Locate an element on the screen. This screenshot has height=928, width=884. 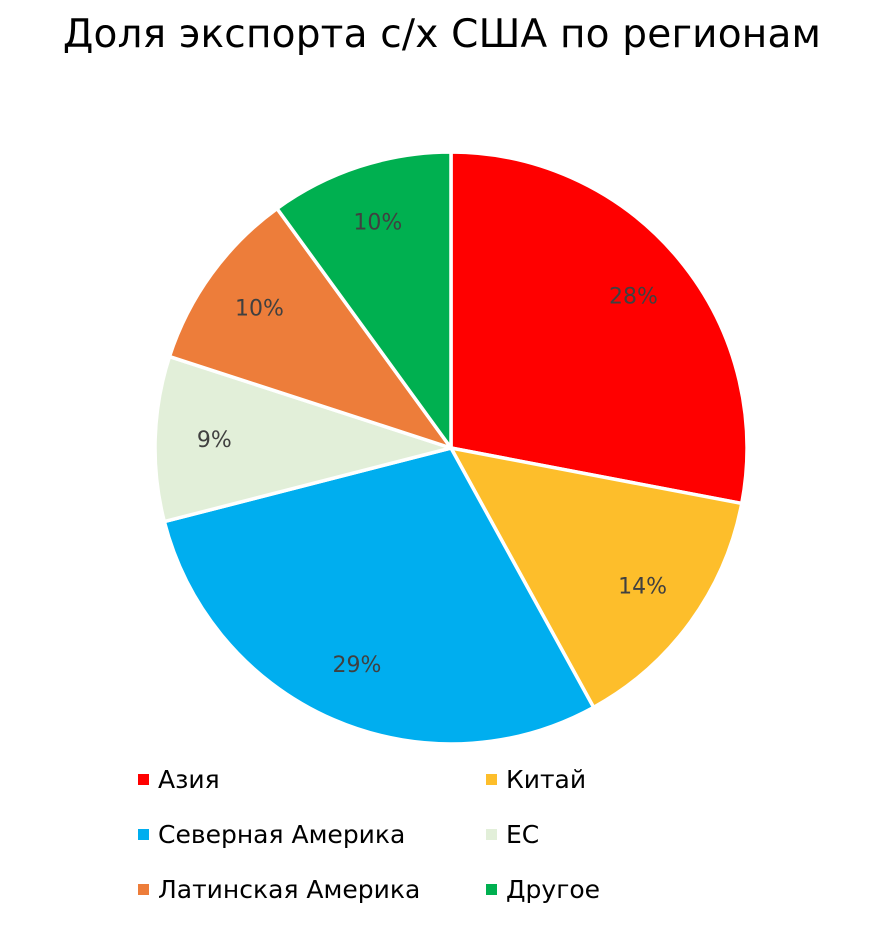
slice-data-label-1: 28% is located at coordinates (633, 297).